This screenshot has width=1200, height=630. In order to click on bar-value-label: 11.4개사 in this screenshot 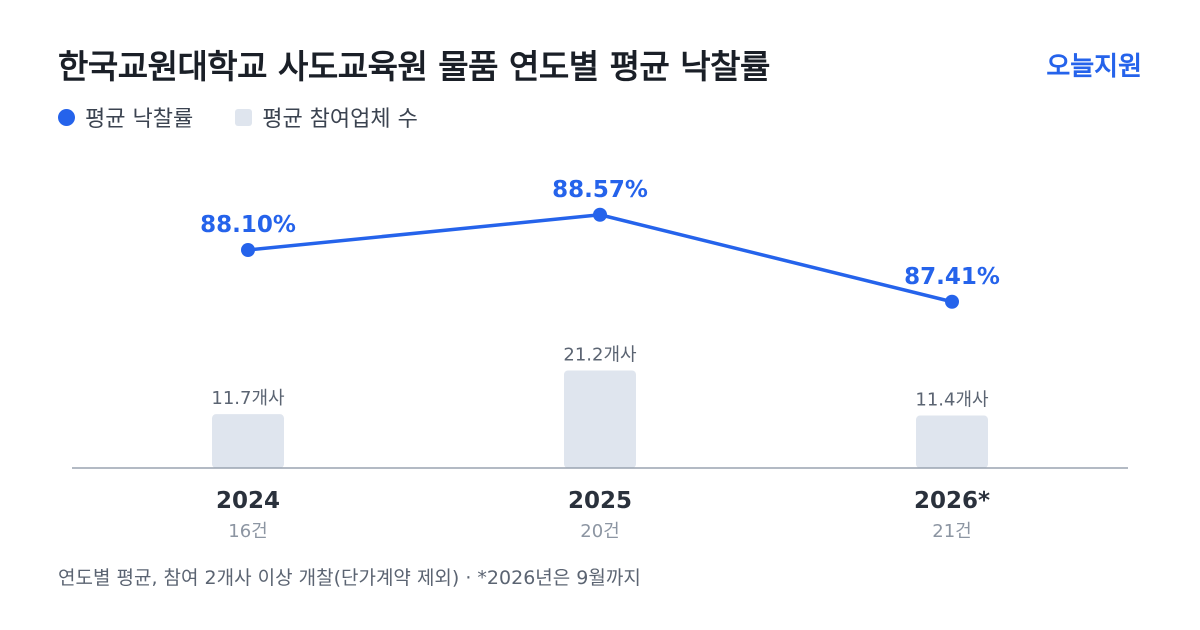, I will do `click(952, 400)`.